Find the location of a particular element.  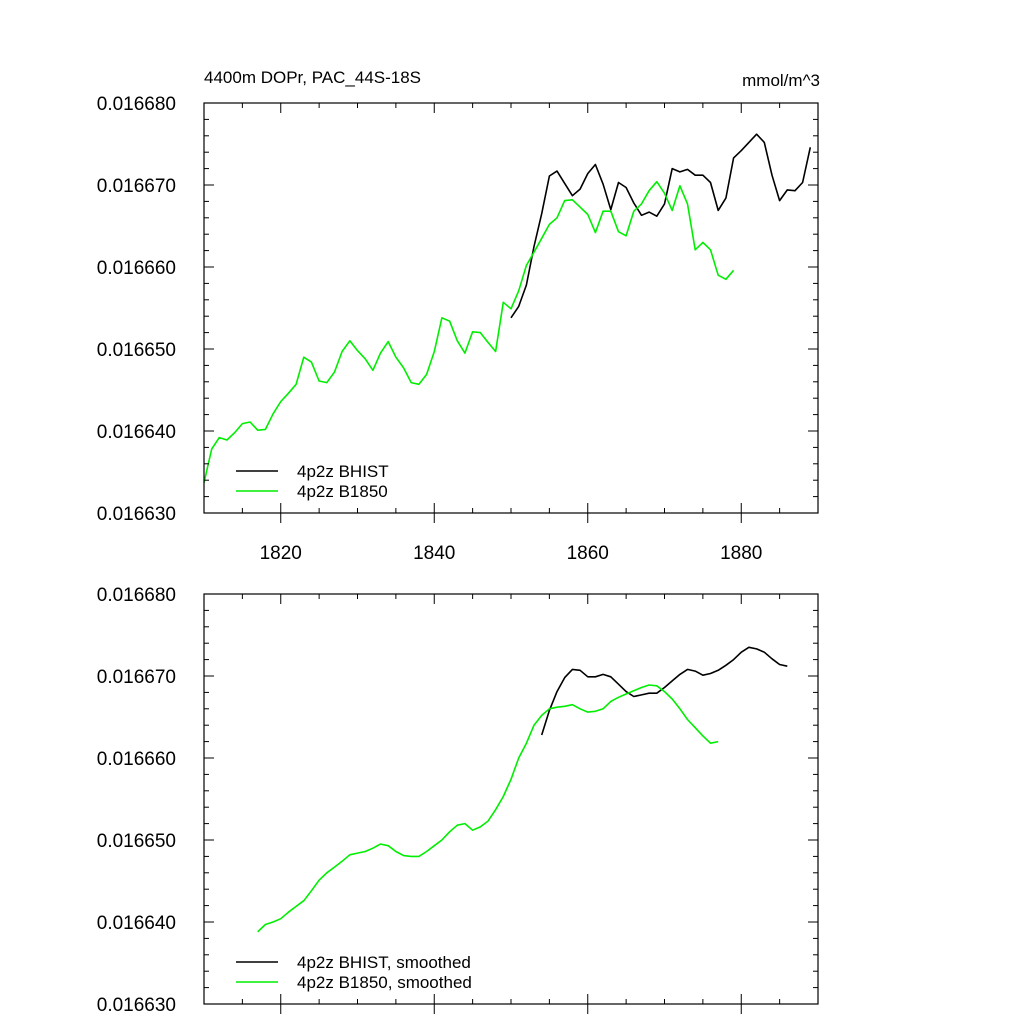

x-tick-label: 1880 is located at coordinates (741, 553).